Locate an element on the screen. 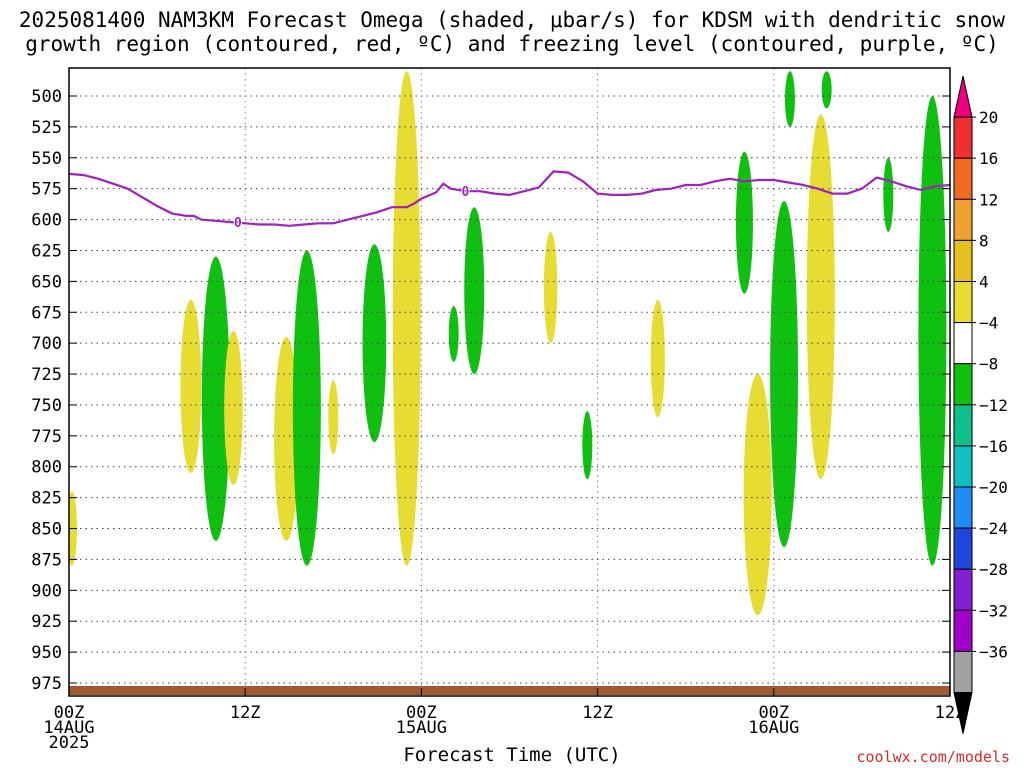 This screenshot has height=768, width=1024. colorbar: 20 16 12 8 4 −4 −8 −12 −16 −20 −24 −28 −32 −36 is located at coordinates (980, 404).